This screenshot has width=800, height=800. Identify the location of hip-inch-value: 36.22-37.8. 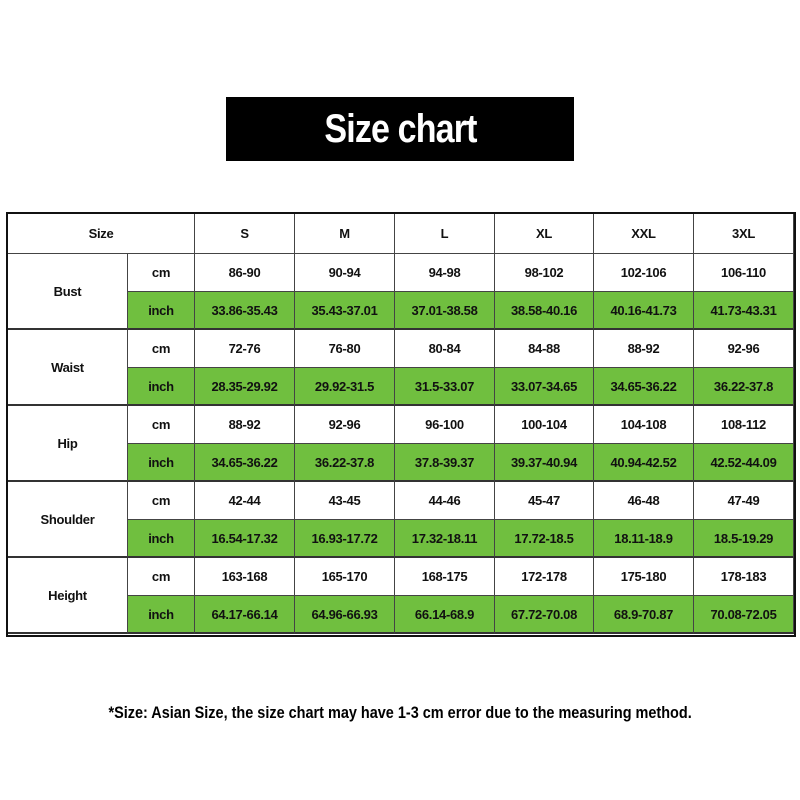
(345, 463).